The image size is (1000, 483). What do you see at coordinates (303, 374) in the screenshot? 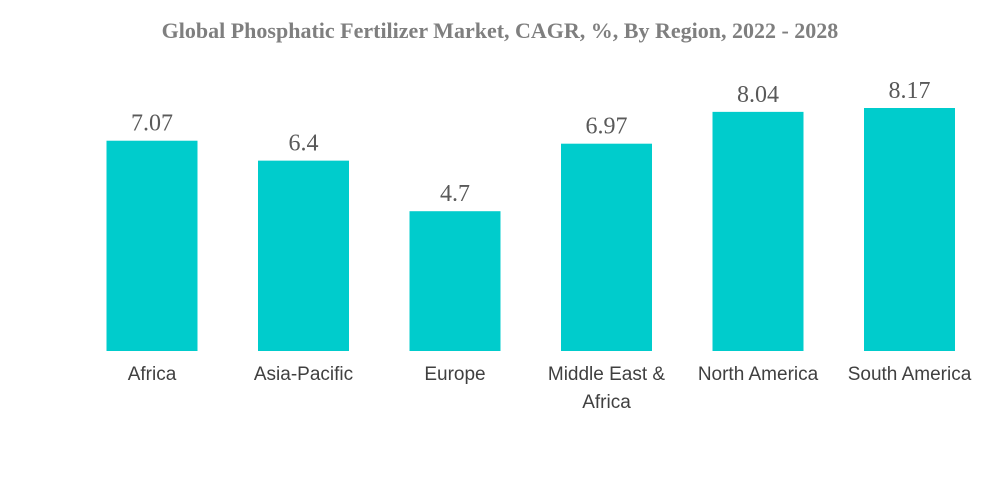
I see `x-tick-label: Asia-Pacific` at bounding box center [303, 374].